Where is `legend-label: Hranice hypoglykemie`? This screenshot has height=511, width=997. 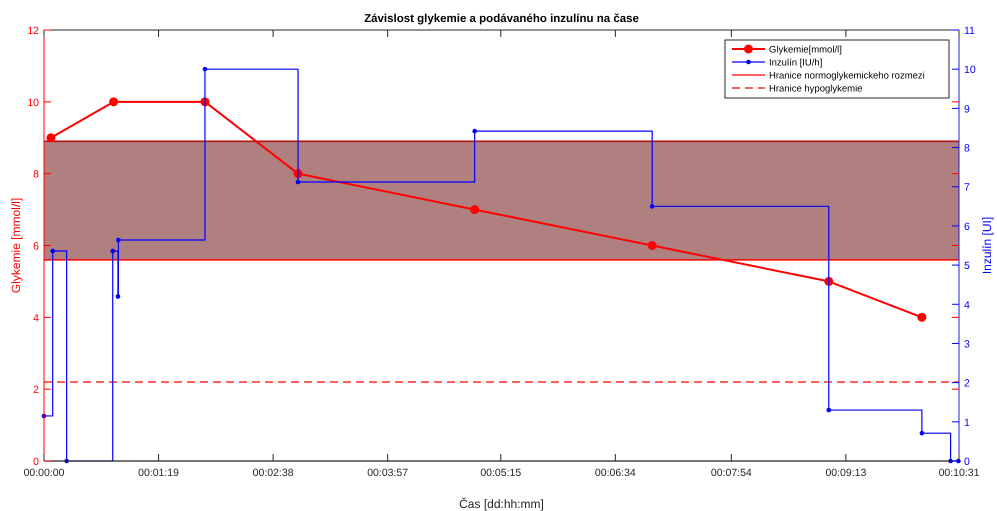
legend-label: Hranice hypoglykemie is located at coordinates (815, 89).